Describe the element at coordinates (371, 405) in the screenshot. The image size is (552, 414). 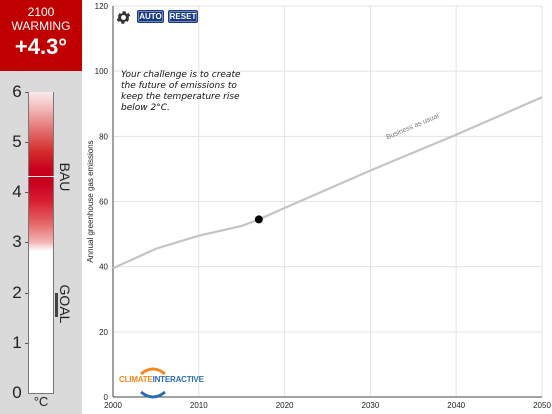
I see `x-tick-label: 2030` at that location.